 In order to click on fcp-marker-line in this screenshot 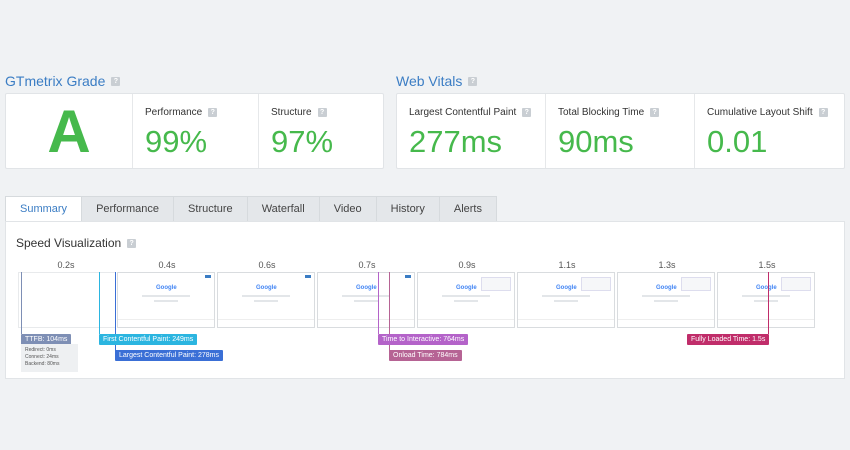, I will do `click(99, 303)`.